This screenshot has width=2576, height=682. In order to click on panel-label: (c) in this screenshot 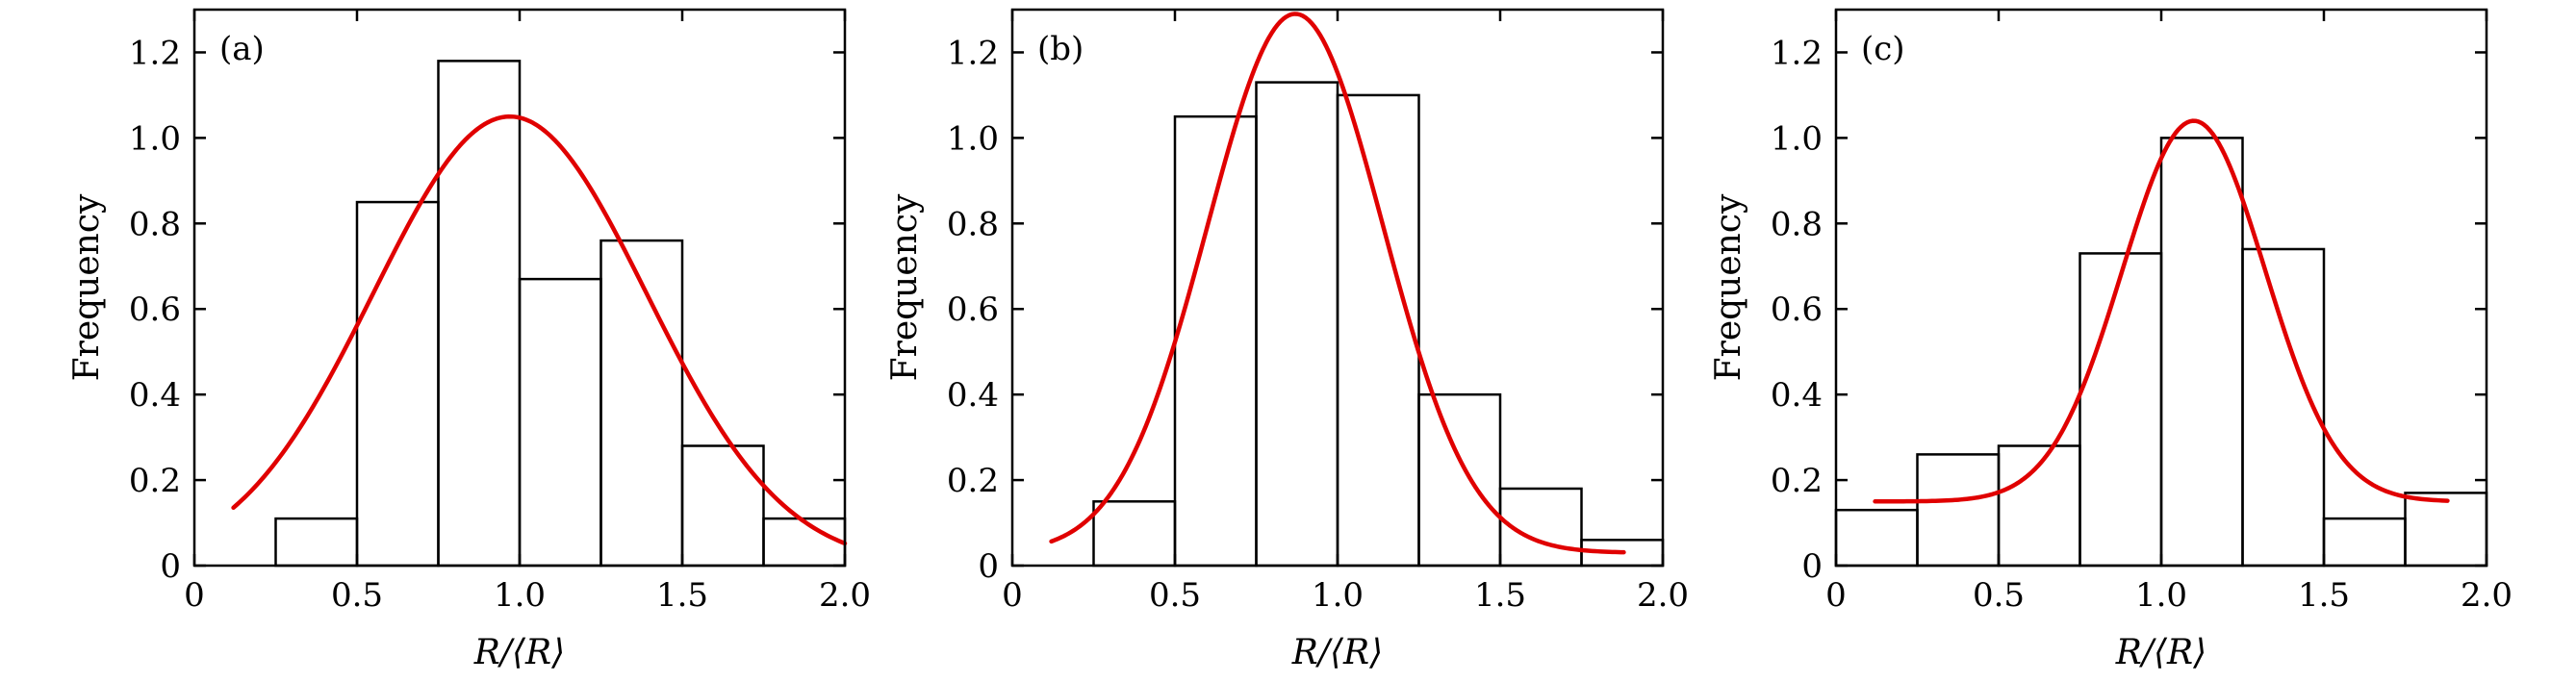, I will do `click(1883, 49)`.